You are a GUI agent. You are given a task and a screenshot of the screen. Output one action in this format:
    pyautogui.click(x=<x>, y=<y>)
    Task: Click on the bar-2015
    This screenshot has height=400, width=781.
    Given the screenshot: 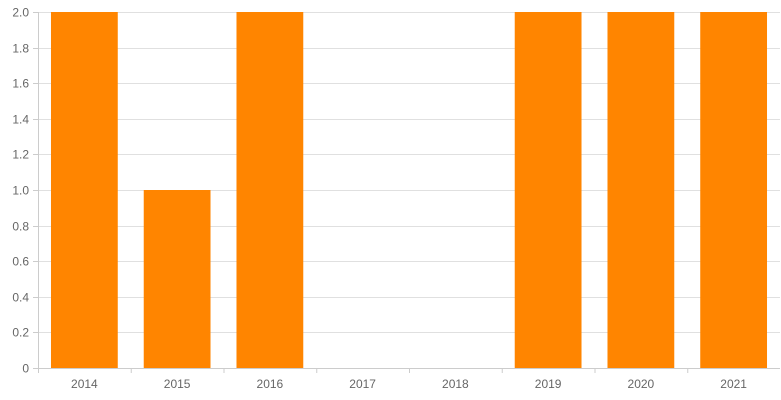 What is the action you would take?
    pyautogui.click(x=177, y=279)
    